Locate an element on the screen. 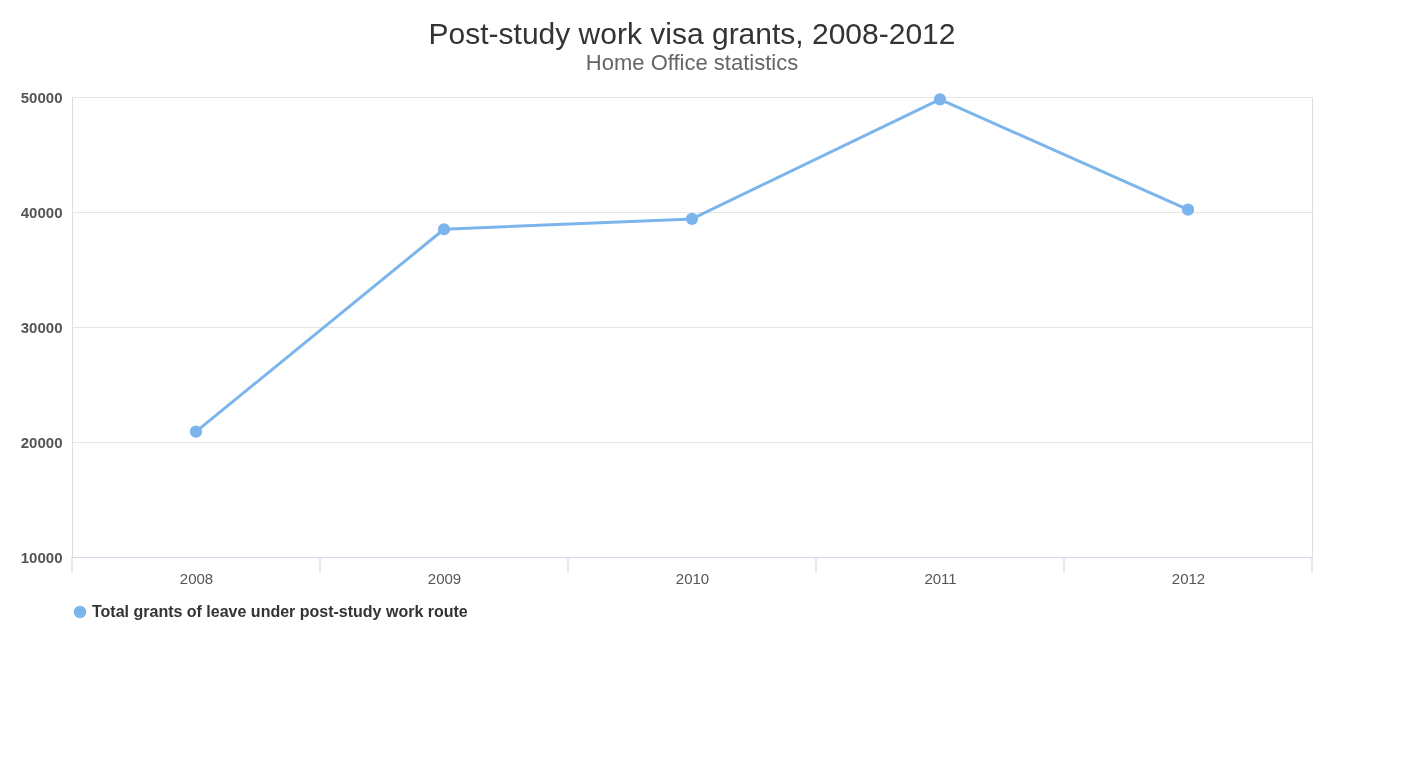 The height and width of the screenshot is (758, 1408). y-tick-label: 30000 is located at coordinates (41, 327).